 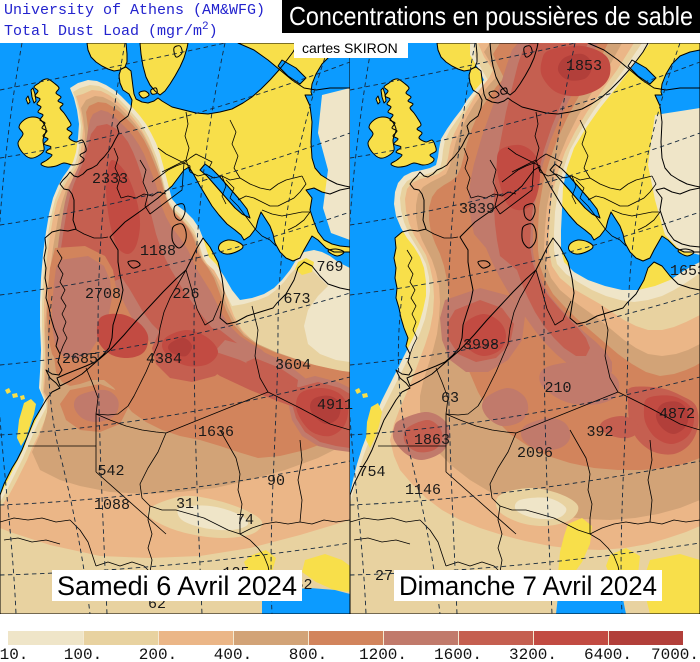 I want to click on svg-text: 3998, so click(x=481, y=345).